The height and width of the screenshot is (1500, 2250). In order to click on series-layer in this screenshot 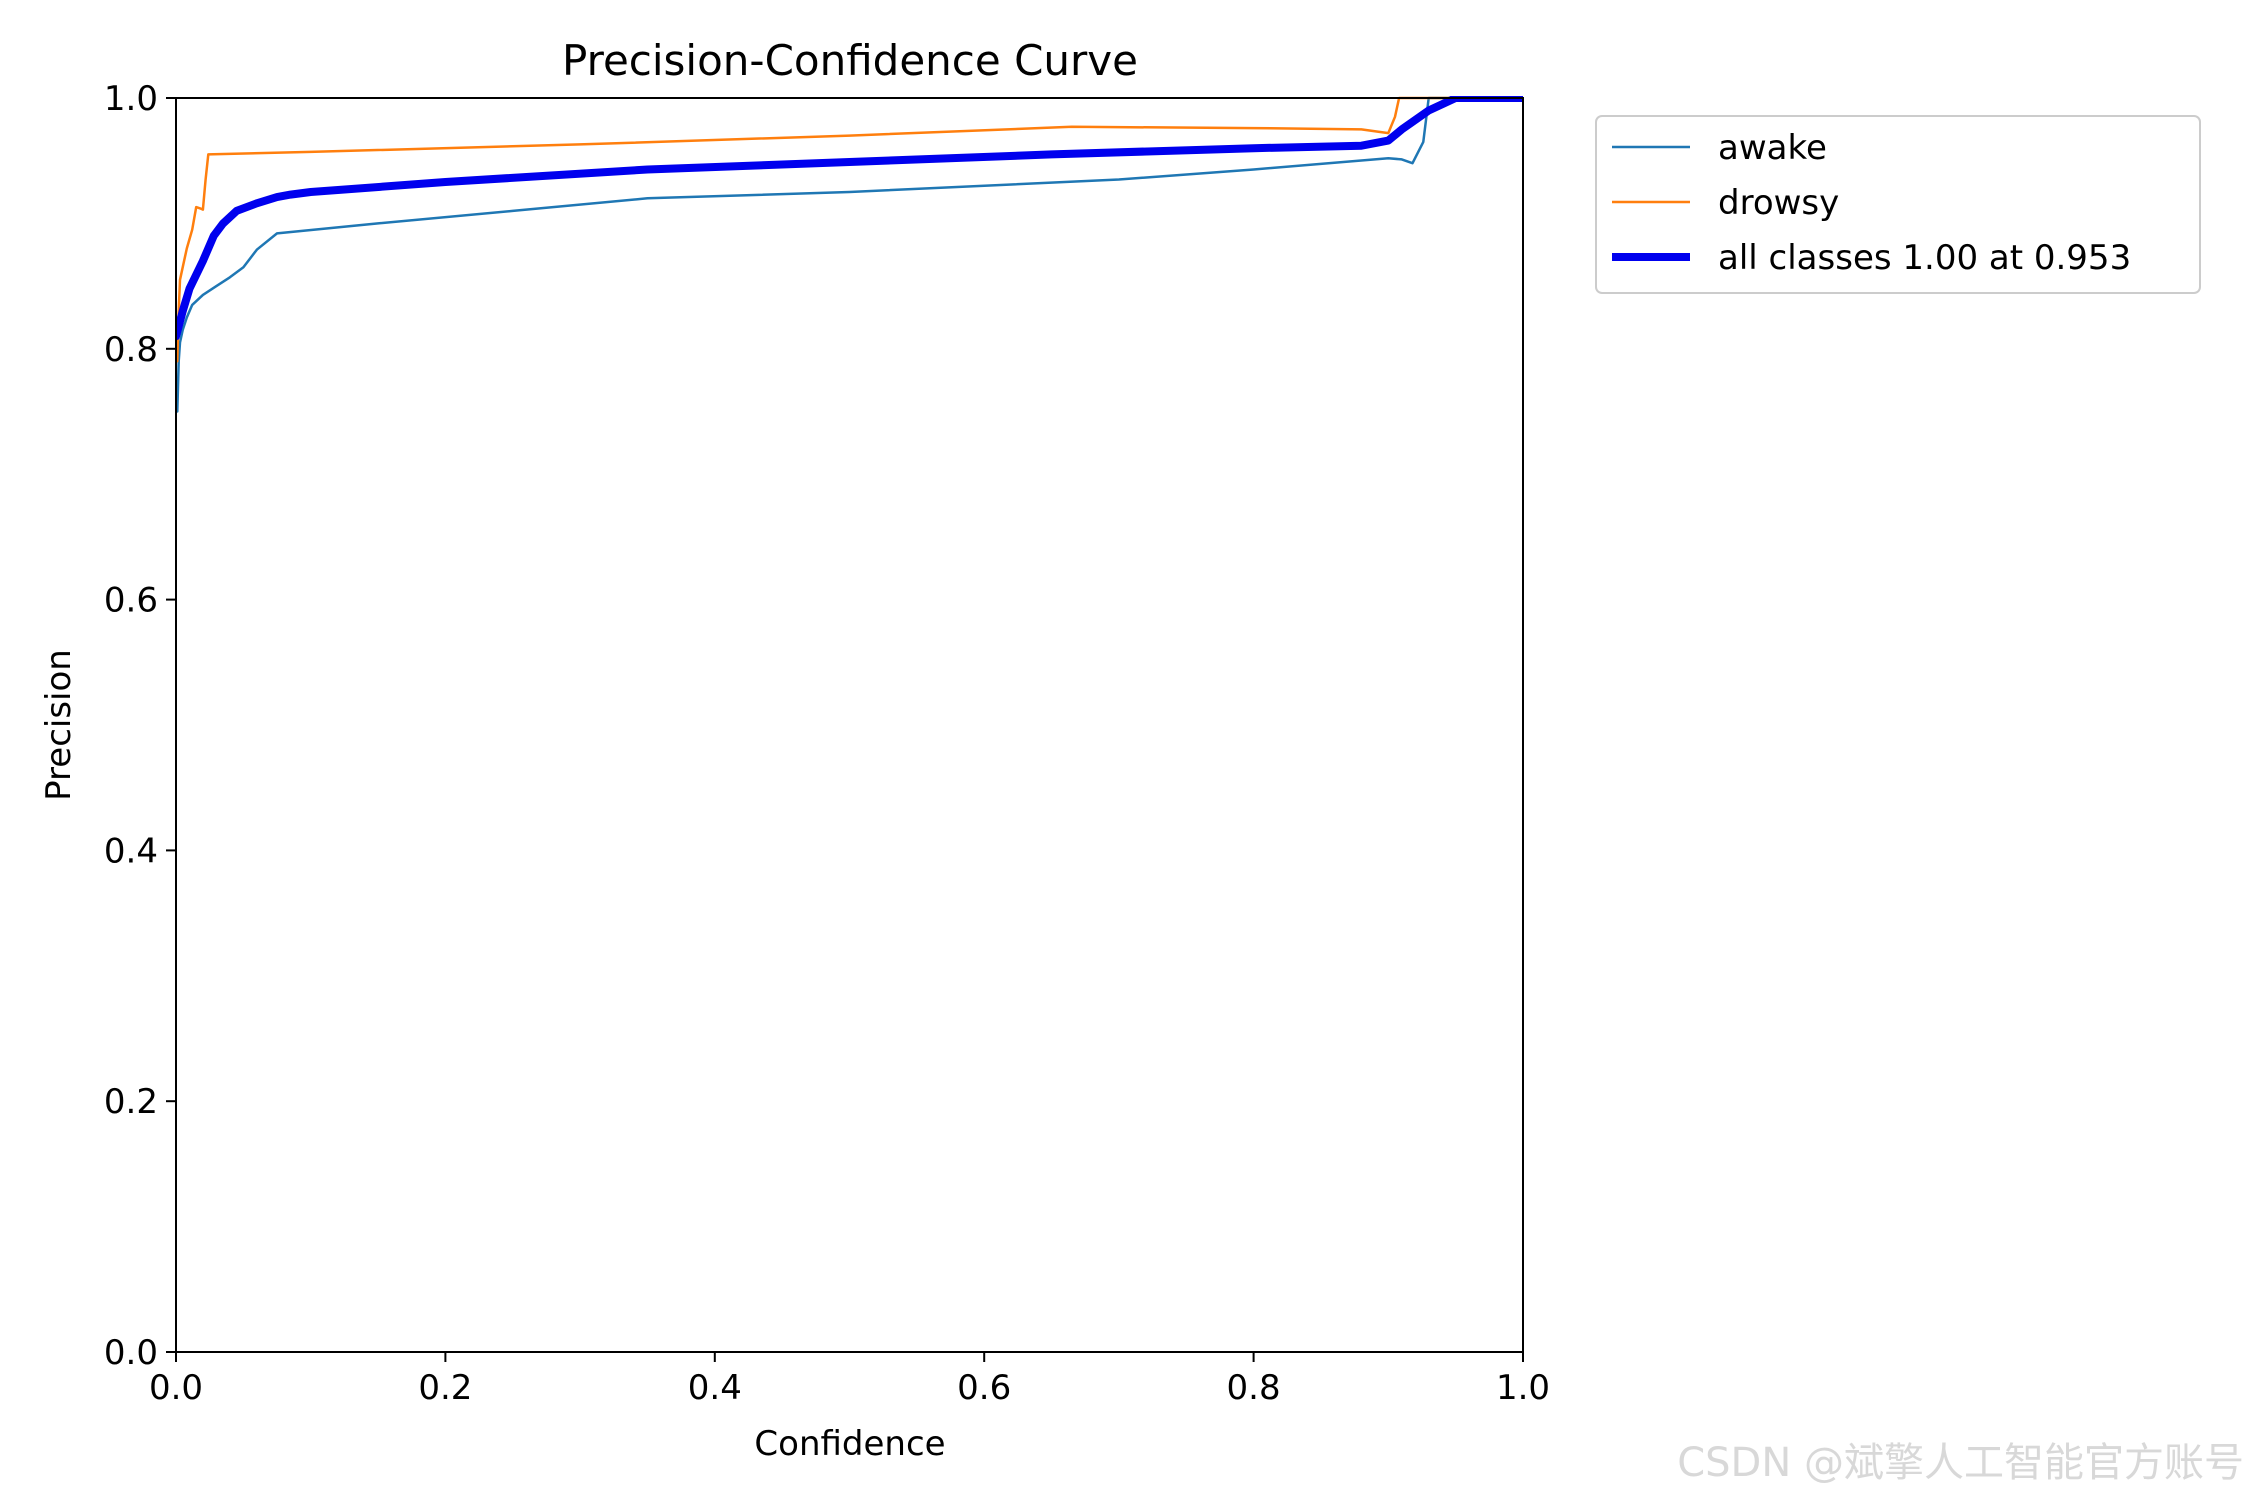, I will do `click(849, 254)`.